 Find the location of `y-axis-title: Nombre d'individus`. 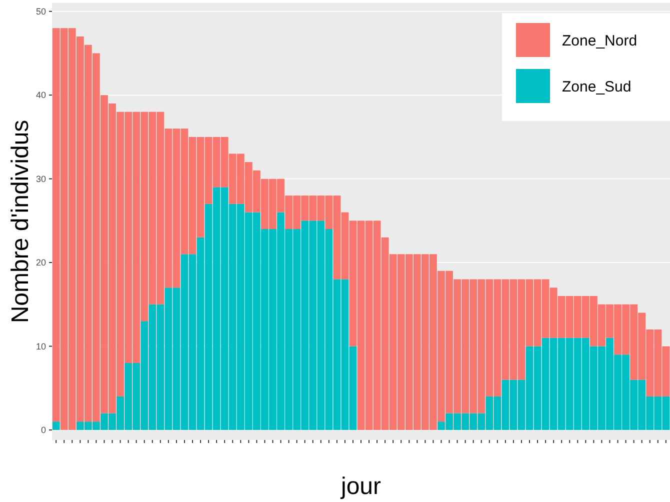

y-axis-title: Nombre d'individus is located at coordinates (20, 222).